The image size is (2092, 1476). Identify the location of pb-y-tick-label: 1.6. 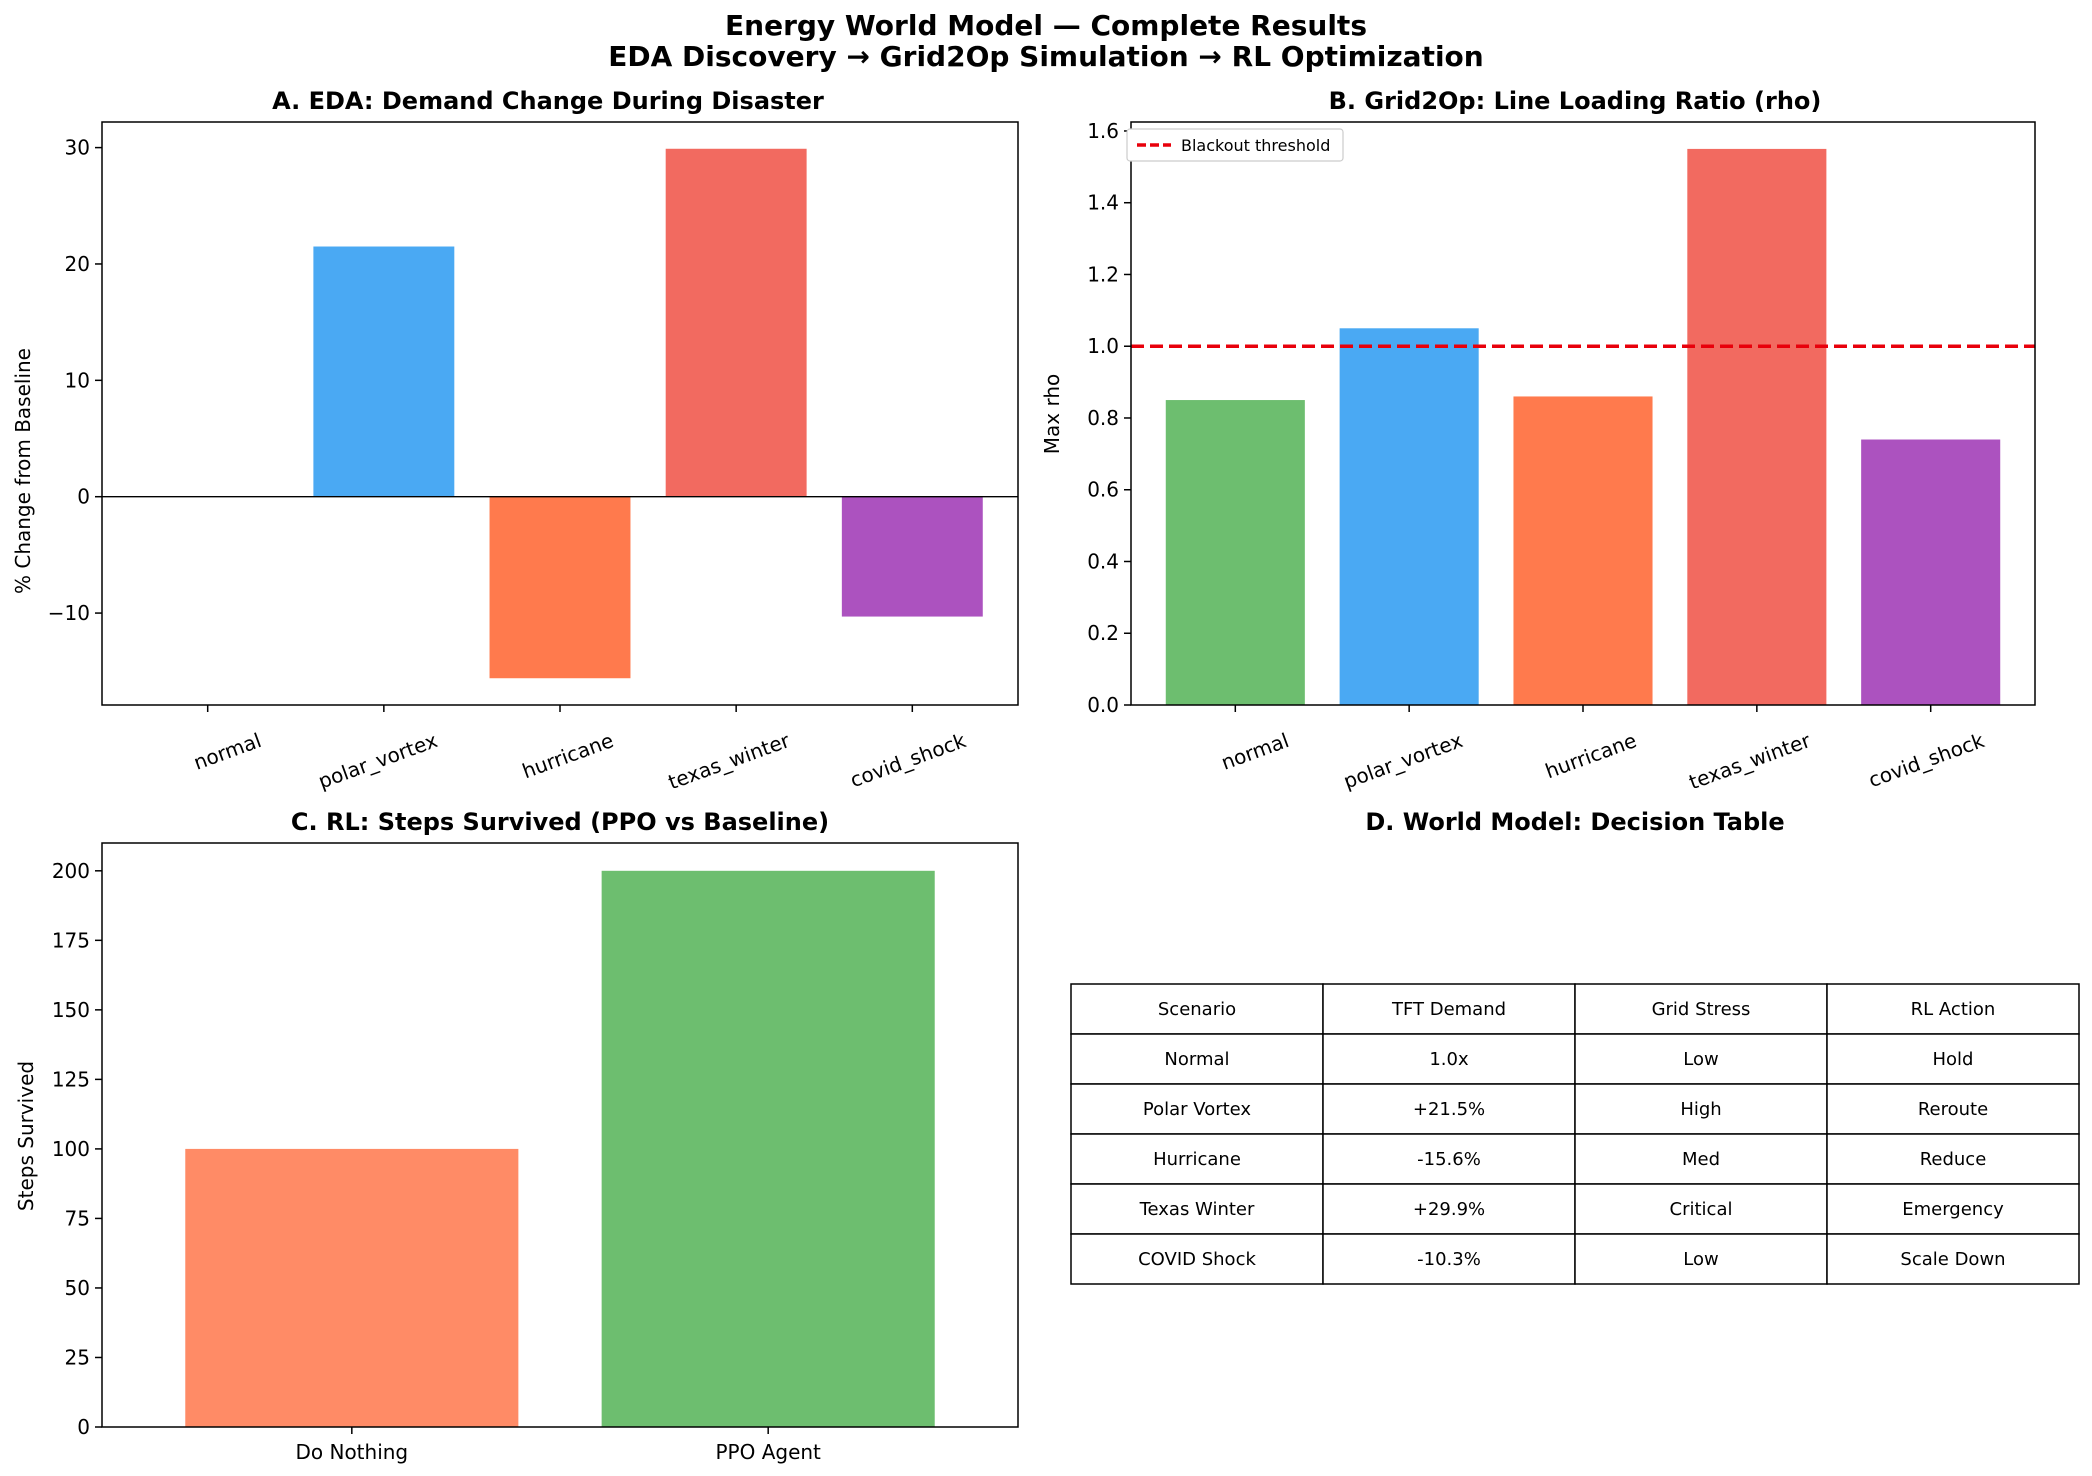
(1103, 131).